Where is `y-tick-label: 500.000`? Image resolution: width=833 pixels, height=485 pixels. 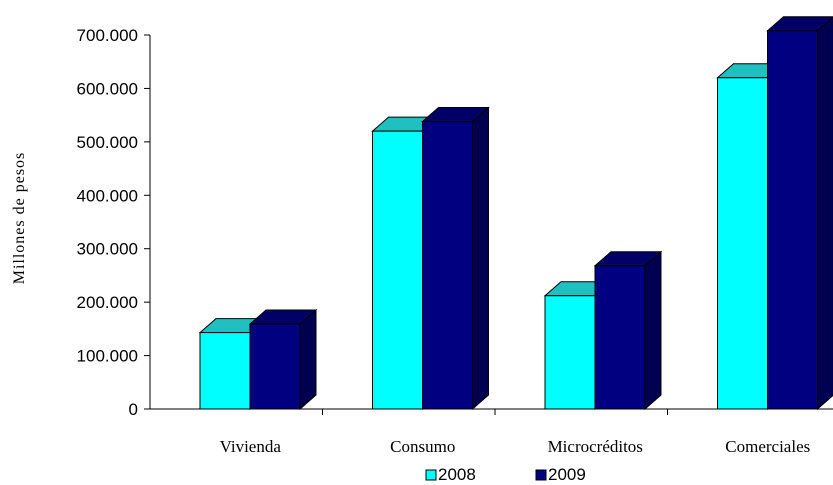 y-tick-label: 500.000 is located at coordinates (107, 142).